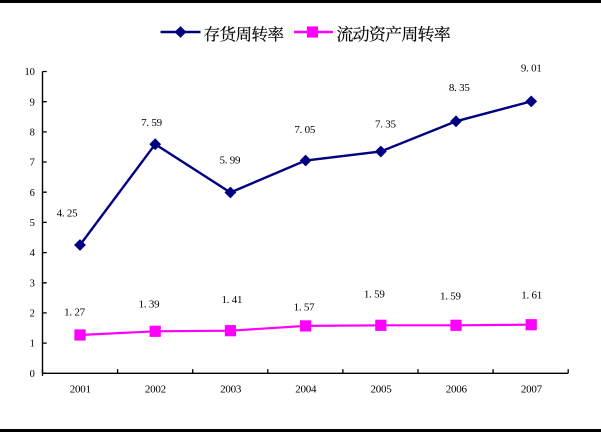  I want to click on svg-text: 8. 35, so click(460, 88).